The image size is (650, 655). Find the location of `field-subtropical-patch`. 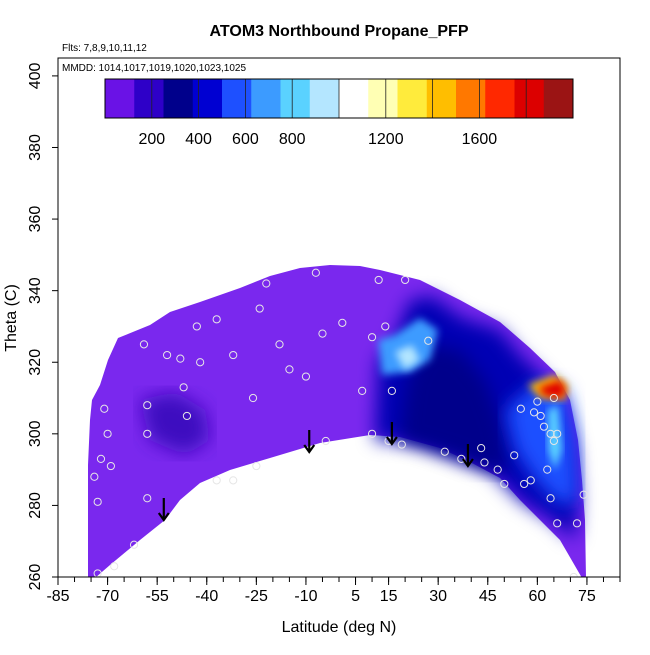

field-subtropical-patch is located at coordinates (408, 346).